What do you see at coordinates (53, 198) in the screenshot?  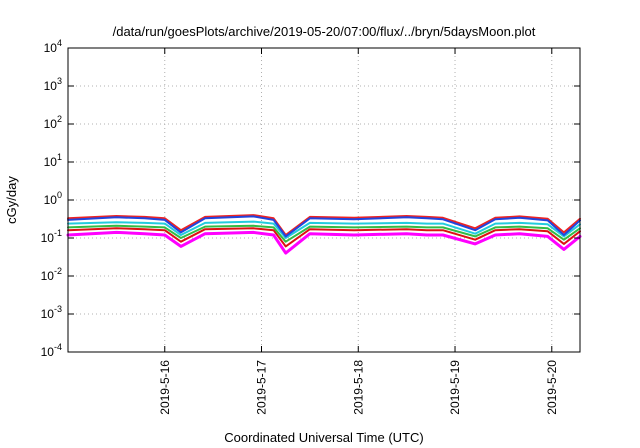 I see `y-tick-label: 10⁰` at bounding box center [53, 198].